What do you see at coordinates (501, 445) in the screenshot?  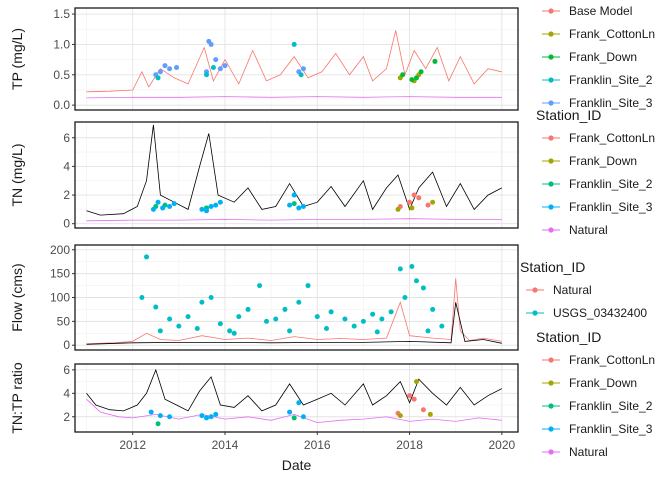 I see `x-tick-label: 2020` at bounding box center [501, 445].